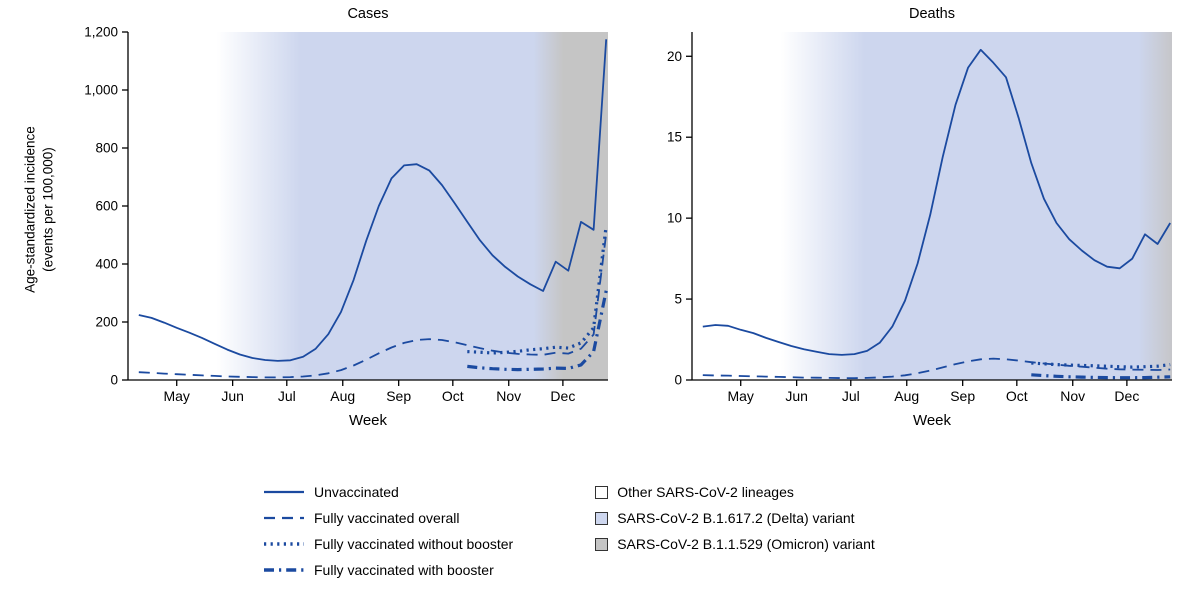 This screenshot has width=1185, height=591. I want to click on svg-text: 200, so click(106, 322).